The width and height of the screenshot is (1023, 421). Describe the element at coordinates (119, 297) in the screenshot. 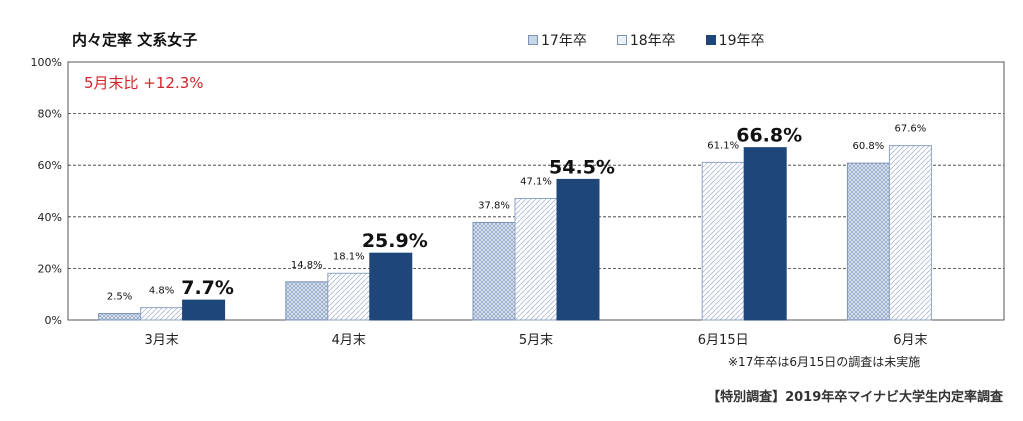

I see `data-label: 2.5%` at that location.